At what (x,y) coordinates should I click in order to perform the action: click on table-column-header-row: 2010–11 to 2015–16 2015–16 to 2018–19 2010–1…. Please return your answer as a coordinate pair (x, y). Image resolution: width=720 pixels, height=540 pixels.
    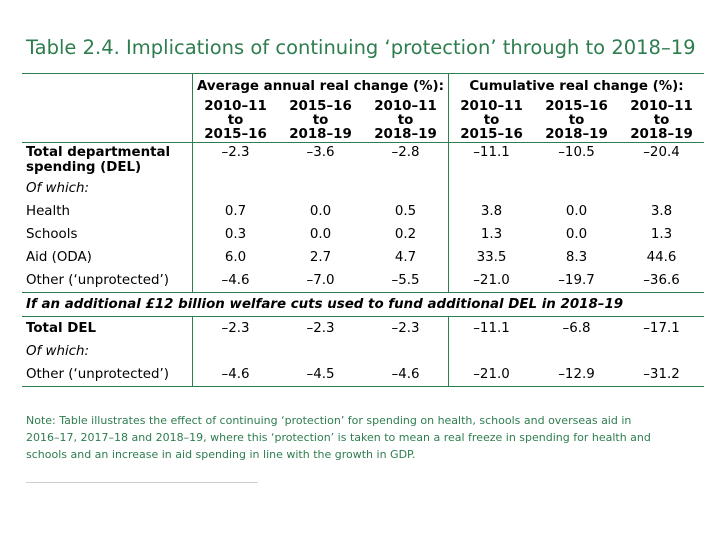
    Looking at the image, I should click on (363, 120).